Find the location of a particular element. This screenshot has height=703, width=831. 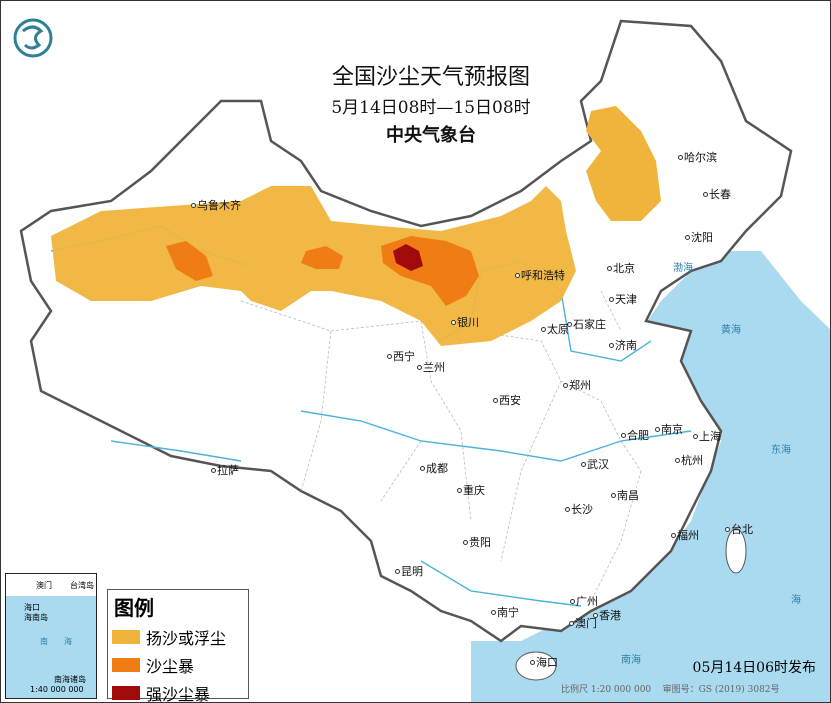

city-label: 南京 is located at coordinates (669, 429).